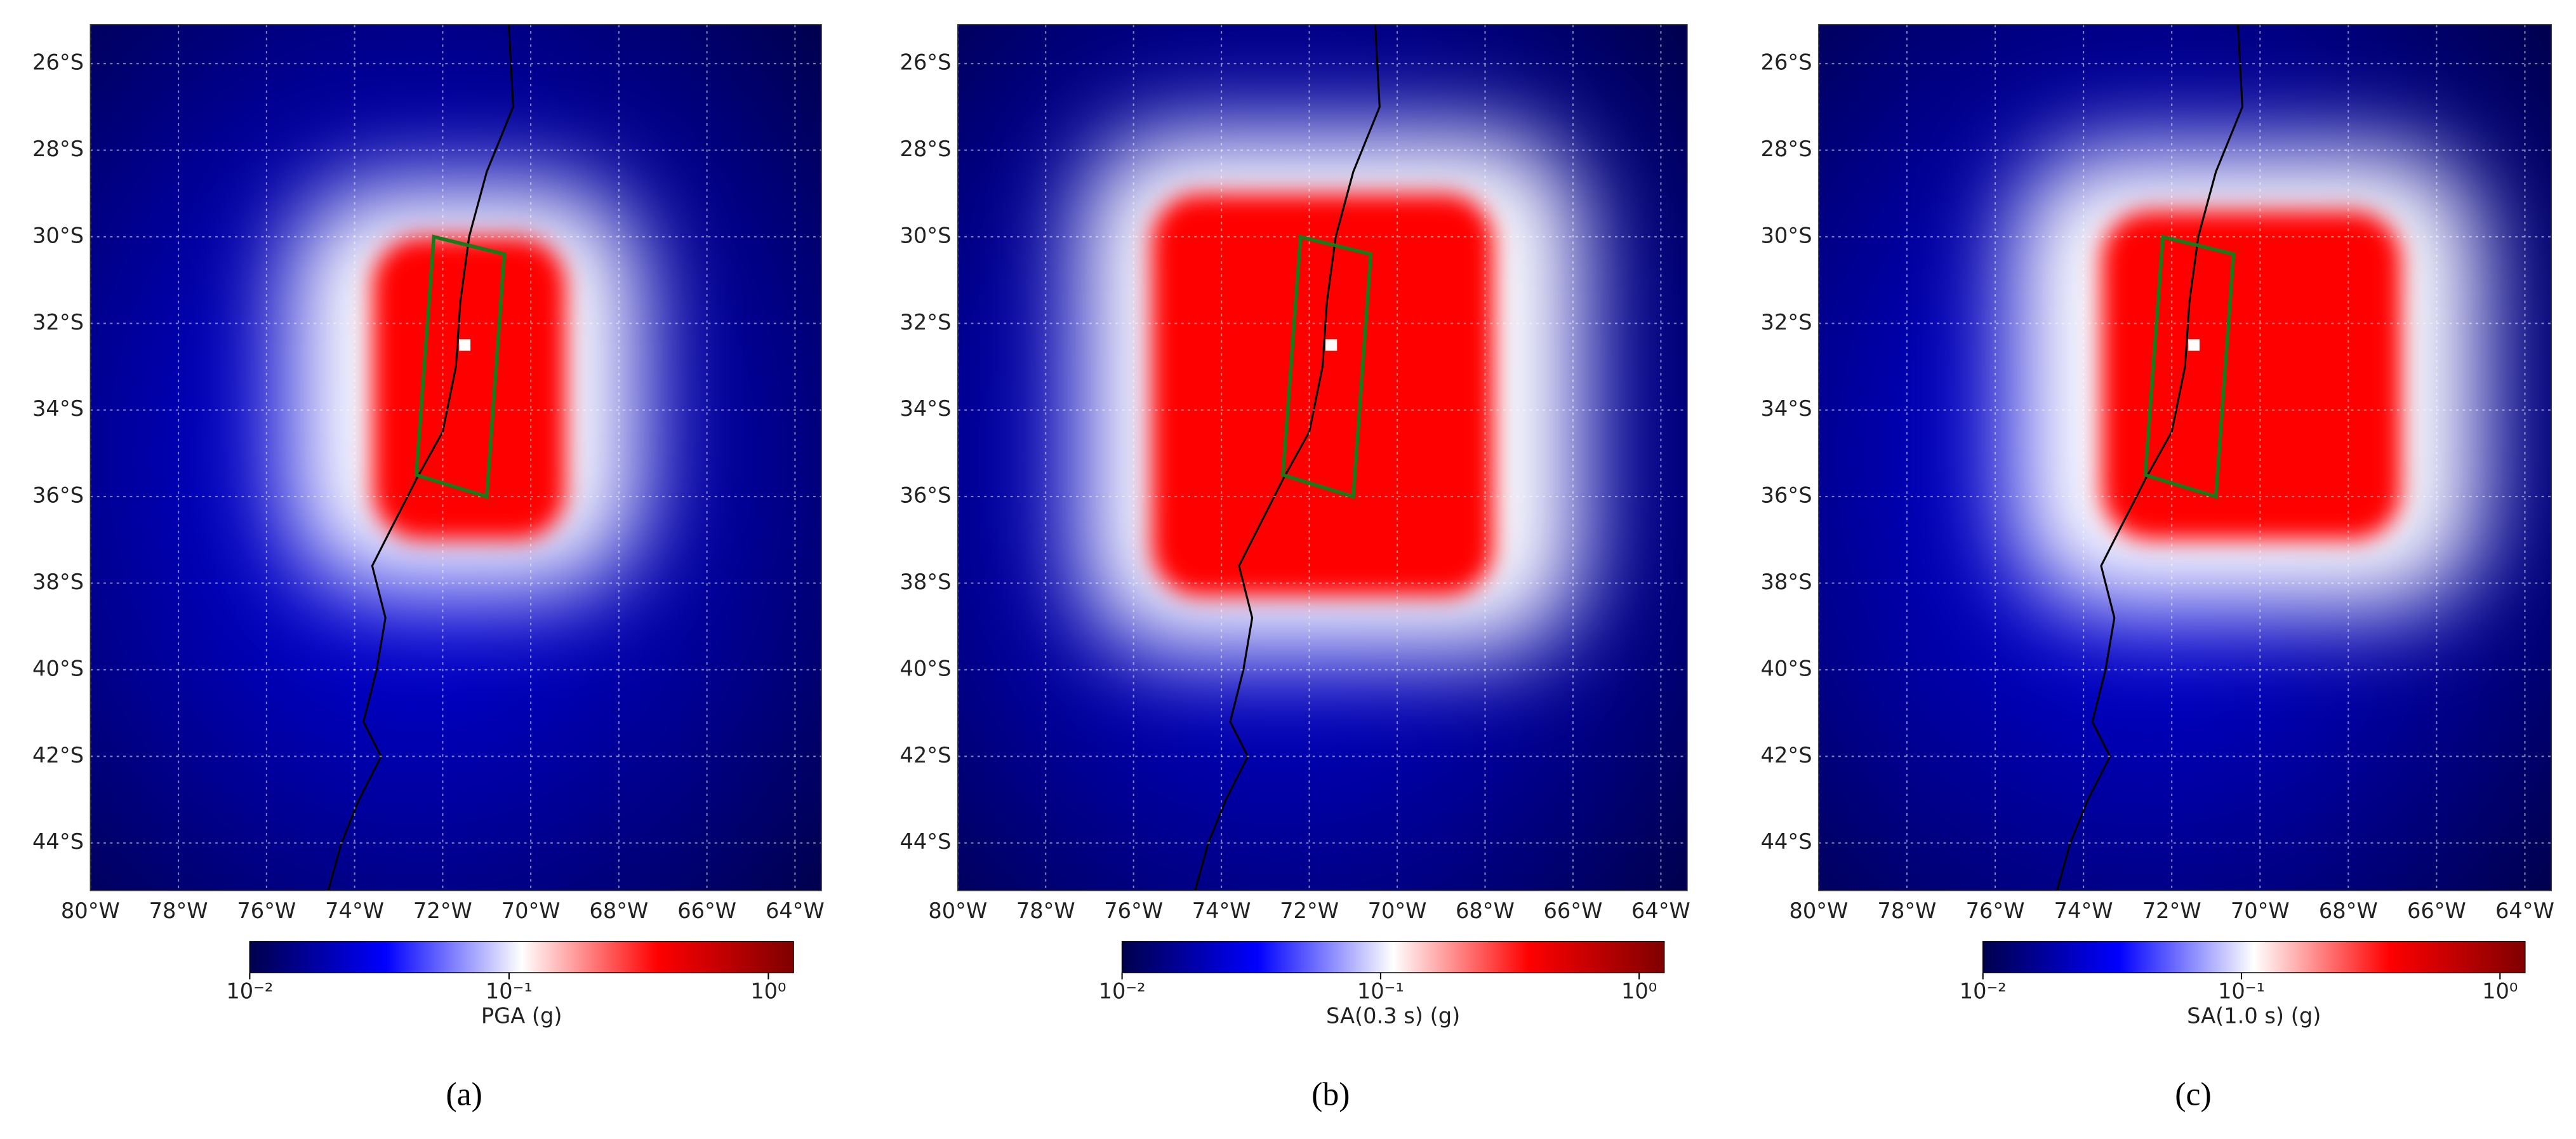 The width and height of the screenshot is (2576, 1139). I want to click on colorbar-label: SA(0.3 s) (g), so click(1393, 1015).